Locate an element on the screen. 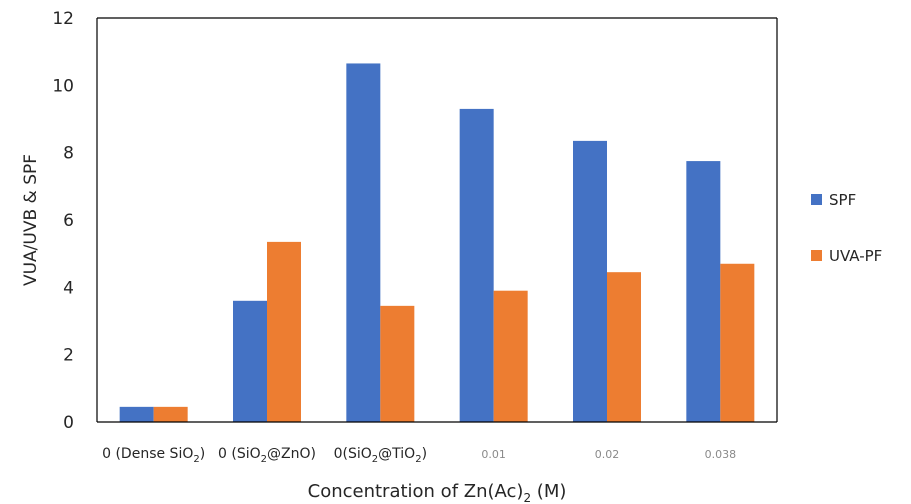 The height and width of the screenshot is (504, 911). legend: SPF UVA-PF is located at coordinates (846, 228).